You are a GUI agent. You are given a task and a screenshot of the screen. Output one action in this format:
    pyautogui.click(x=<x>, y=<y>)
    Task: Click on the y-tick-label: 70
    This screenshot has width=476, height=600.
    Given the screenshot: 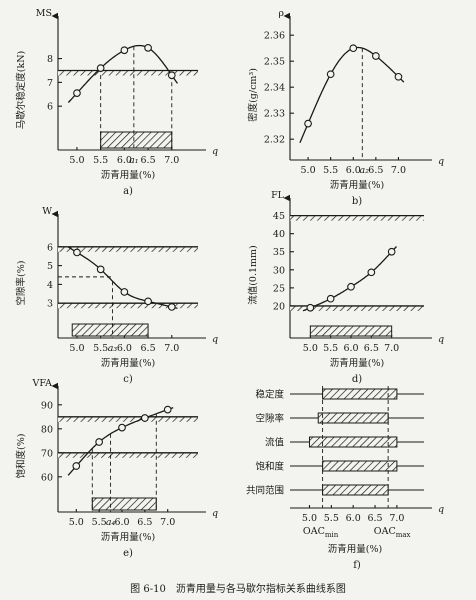 What is the action you would take?
    pyautogui.click(x=47, y=453)
    